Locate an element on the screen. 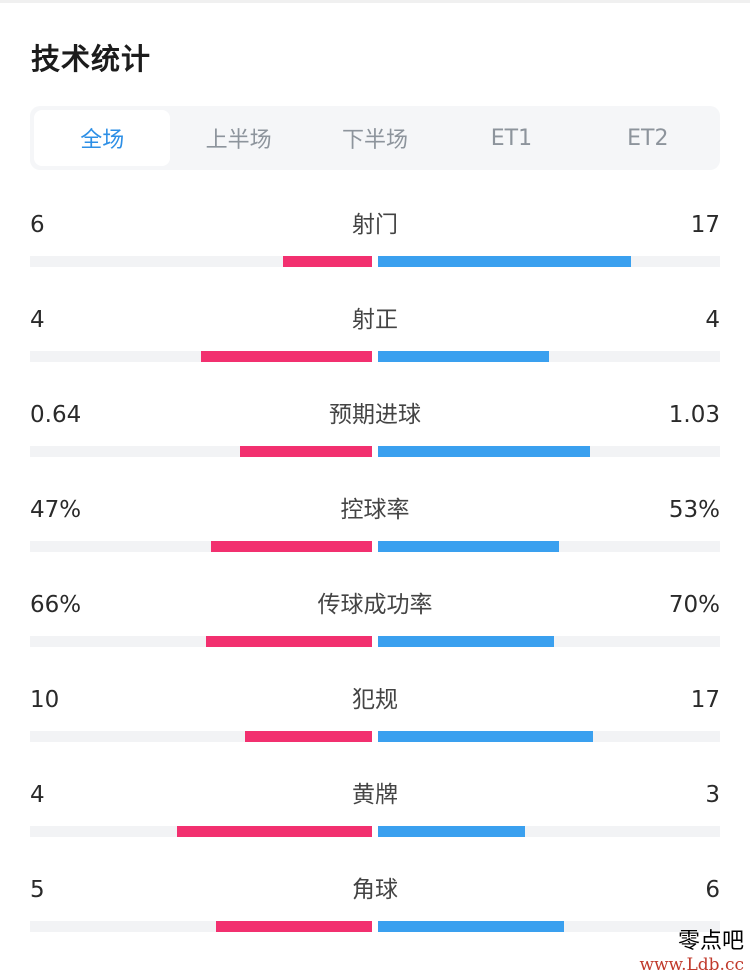 This screenshot has height=979, width=750. stat-row: 5 角球 6 is located at coordinates (375, 912).